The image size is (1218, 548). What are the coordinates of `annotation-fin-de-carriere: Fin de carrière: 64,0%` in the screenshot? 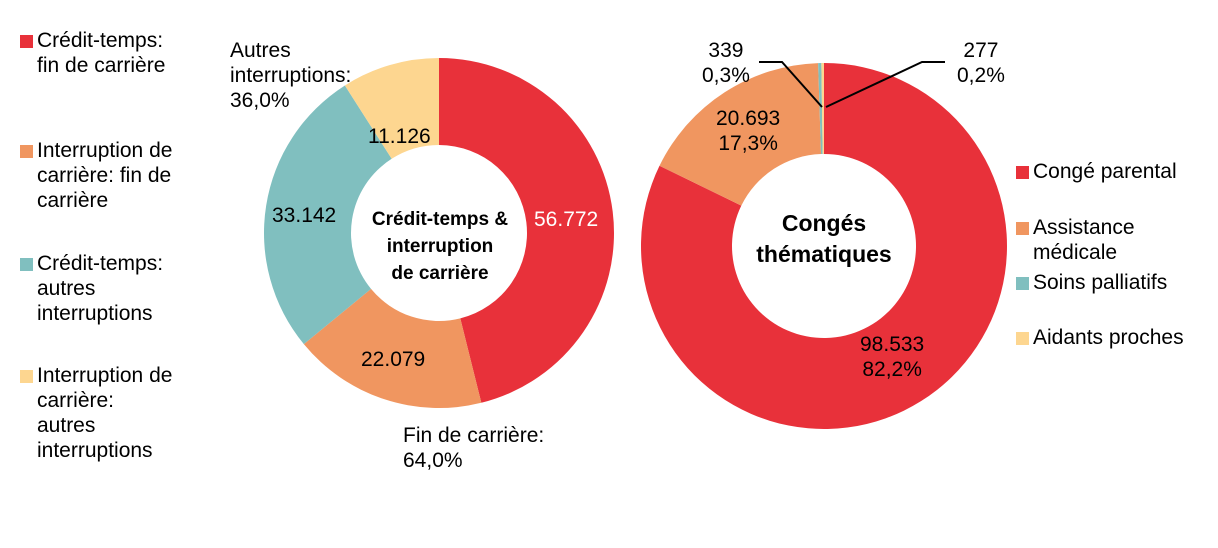 It's located at (474, 448).